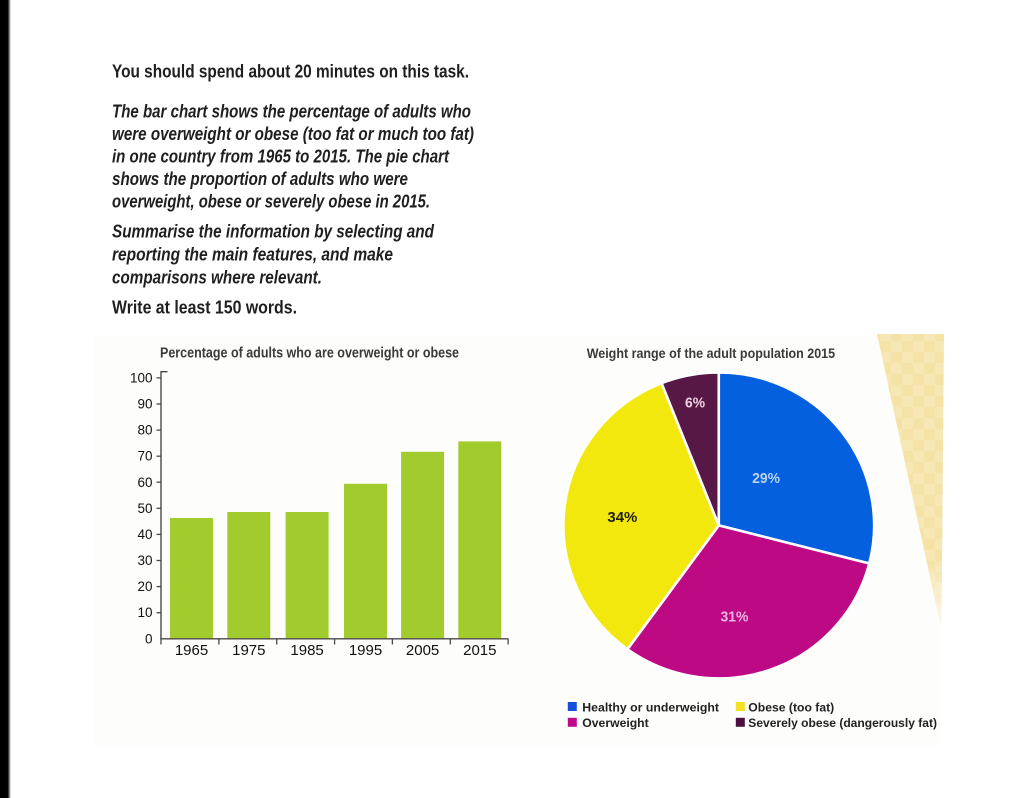  I want to click on svg-text: 31%, so click(735, 616).